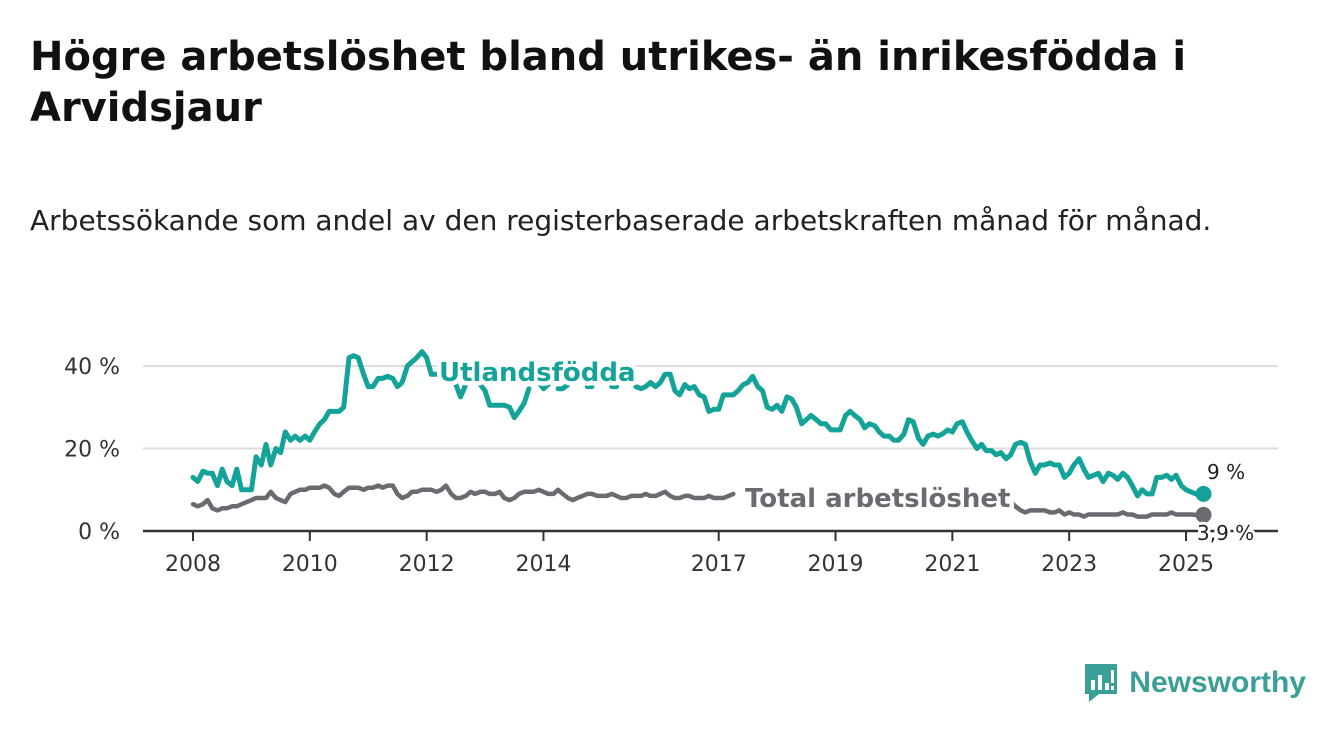  I want to click on bar-chart-logo-icon, so click(1101, 683).